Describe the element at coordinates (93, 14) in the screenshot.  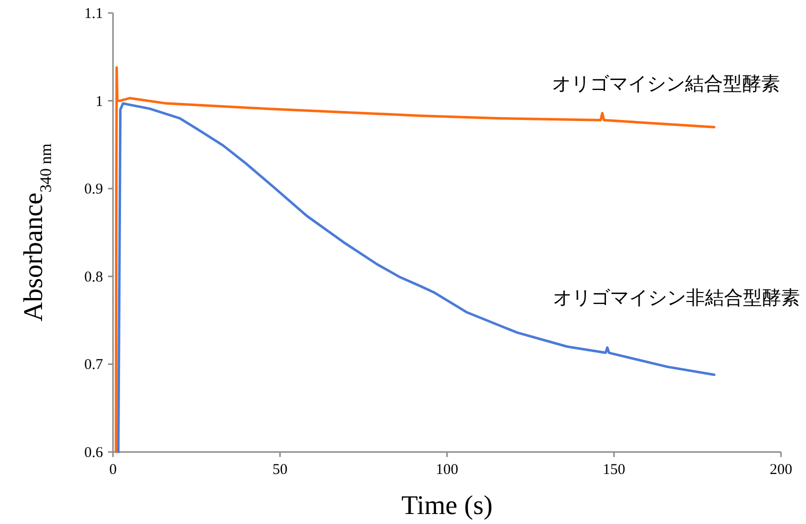
I see `y-tick-label: 1.1` at that location.